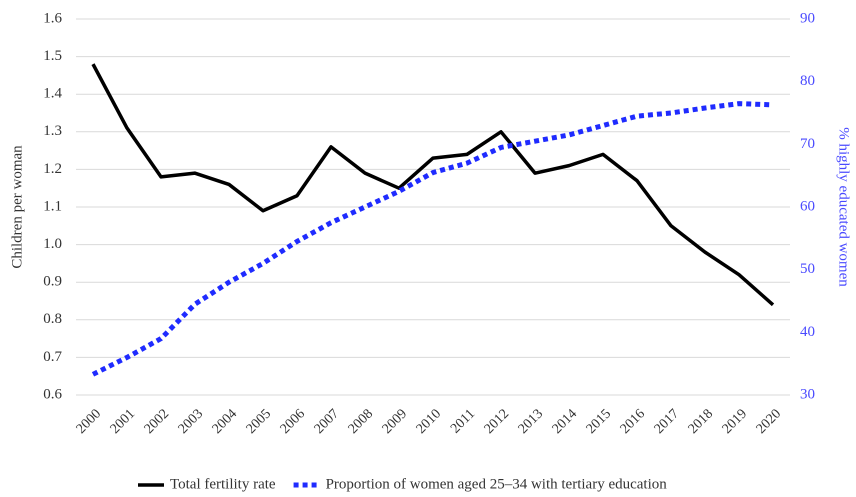 The width and height of the screenshot is (856, 497). Describe the element at coordinates (52, 394) in the screenshot. I see `y-tick-label: 0.6` at that location.